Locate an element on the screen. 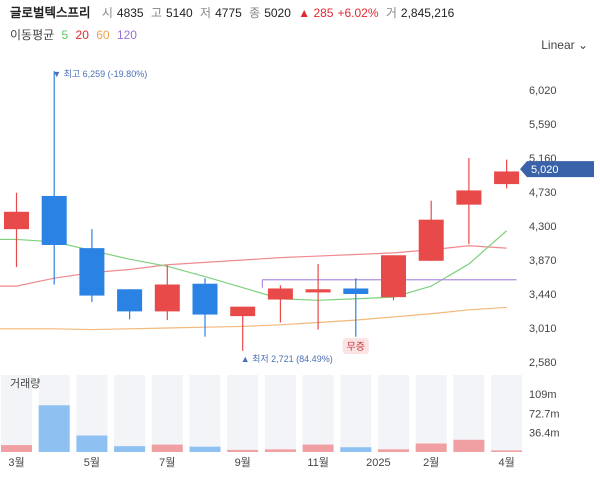 This screenshot has height=479, width=600. price-tick-label: 5,590 is located at coordinates (543, 125).